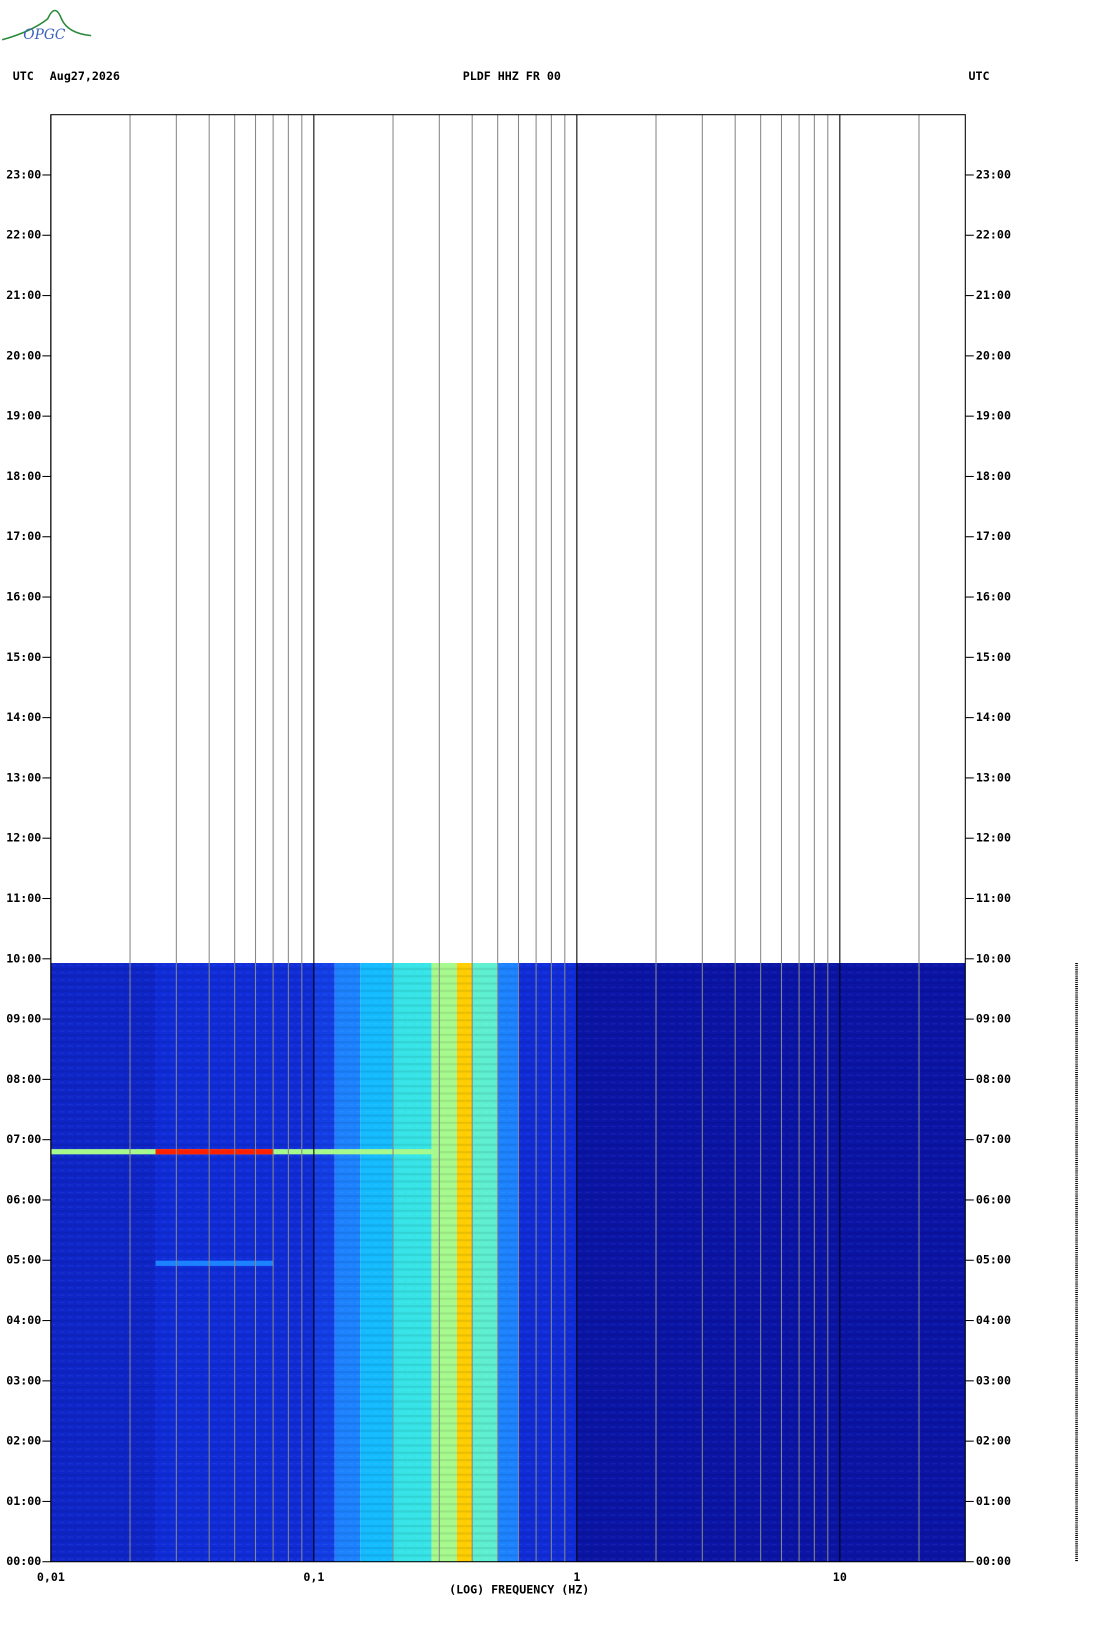 Image resolution: width=1102 pixels, height=1634 pixels. What do you see at coordinates (23, 1139) in the screenshot?
I see `y-tick-label: 07:00` at bounding box center [23, 1139].